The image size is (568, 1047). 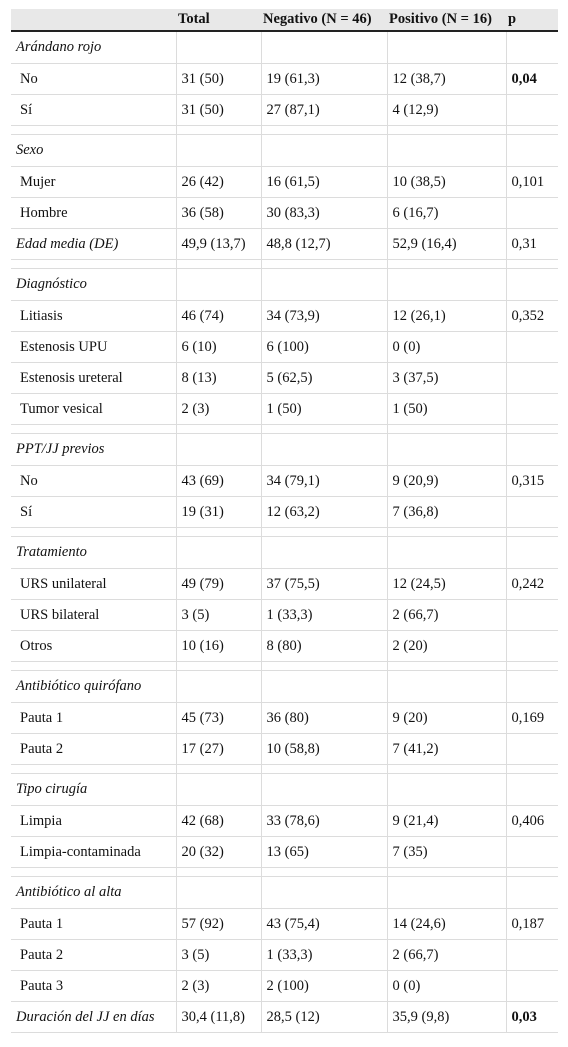 I want to click on cell-total: 2 (3), so click(x=219, y=409).